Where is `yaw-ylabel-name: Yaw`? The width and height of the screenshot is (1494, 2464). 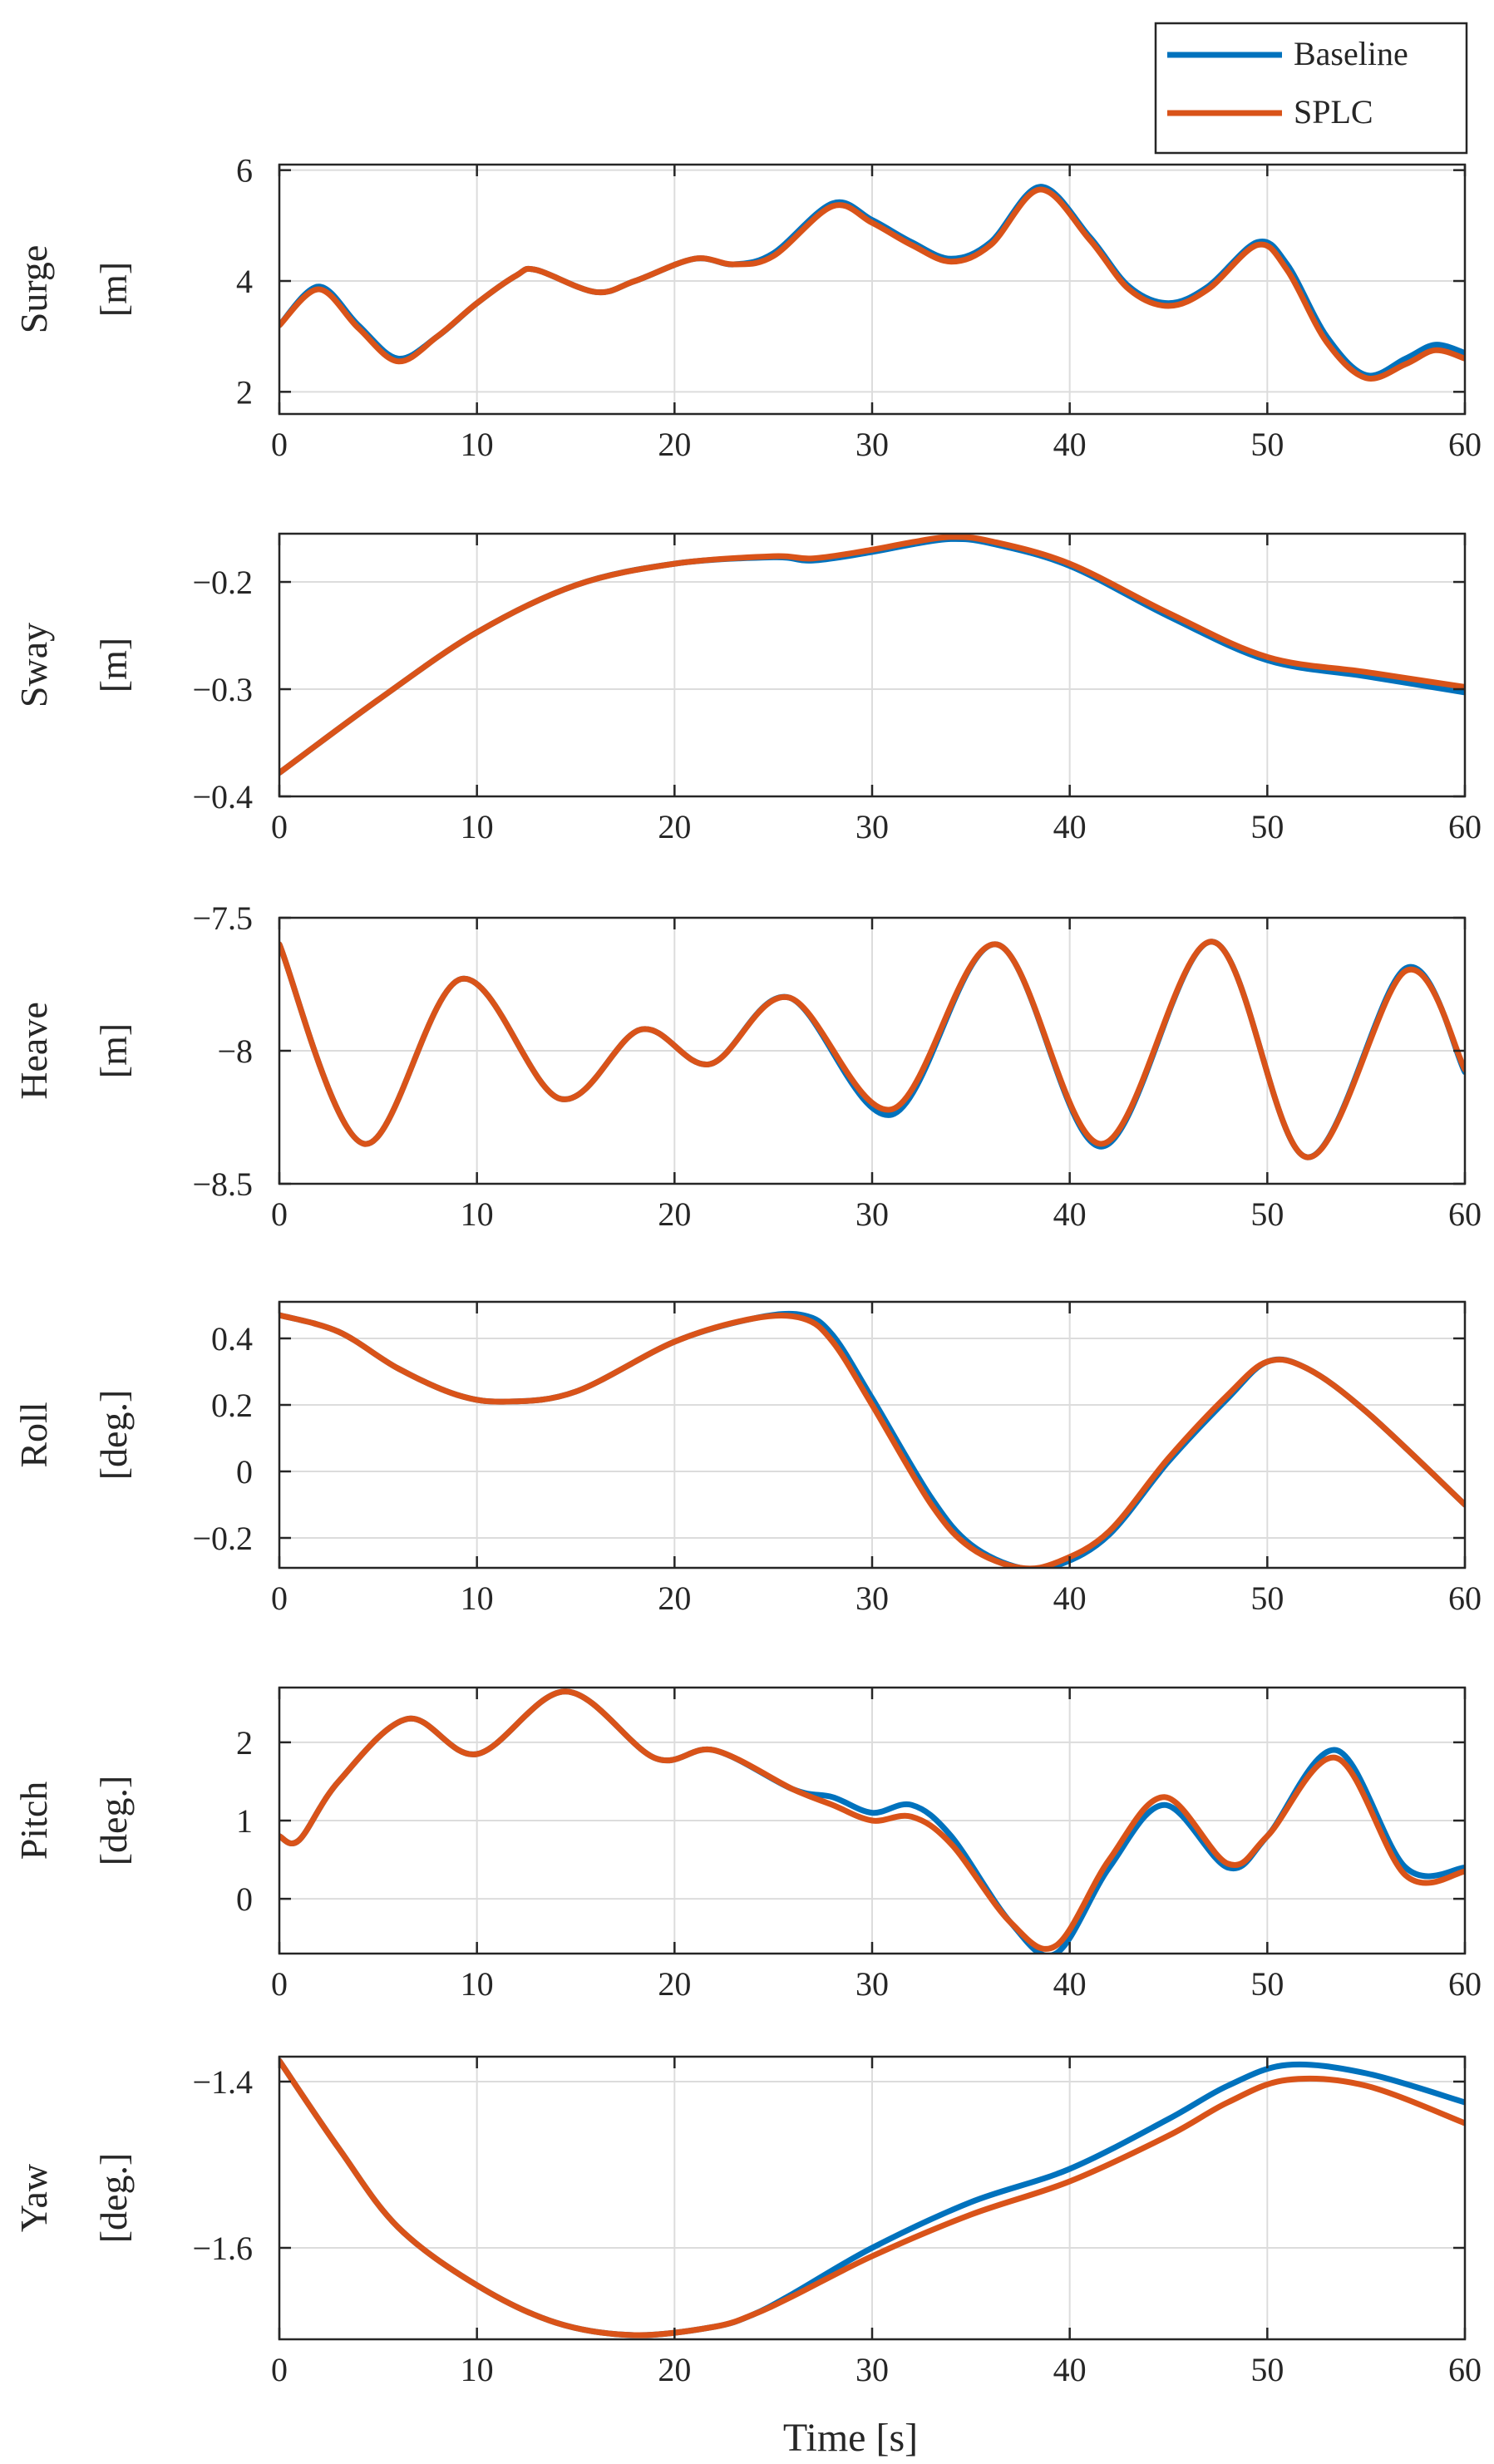
yaw-ylabel-name: Yaw is located at coordinates (34, 2197).